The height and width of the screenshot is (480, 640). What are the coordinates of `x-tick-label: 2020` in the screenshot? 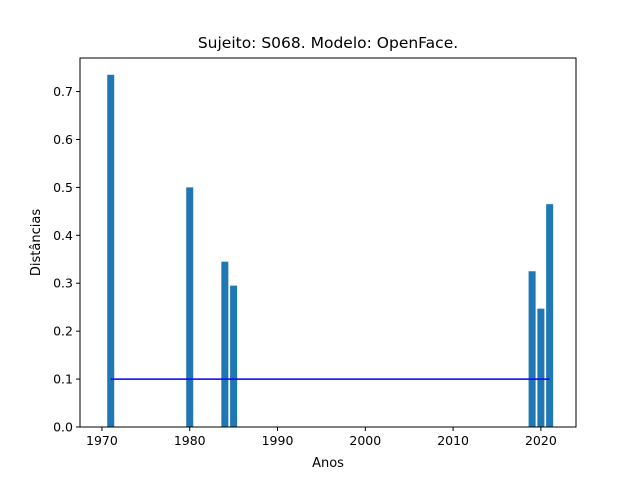 It's located at (541, 440).